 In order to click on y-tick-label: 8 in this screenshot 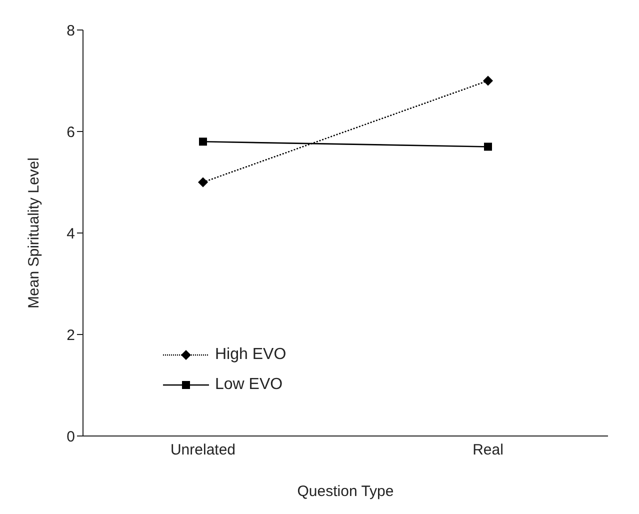, I will do `click(70, 31)`.